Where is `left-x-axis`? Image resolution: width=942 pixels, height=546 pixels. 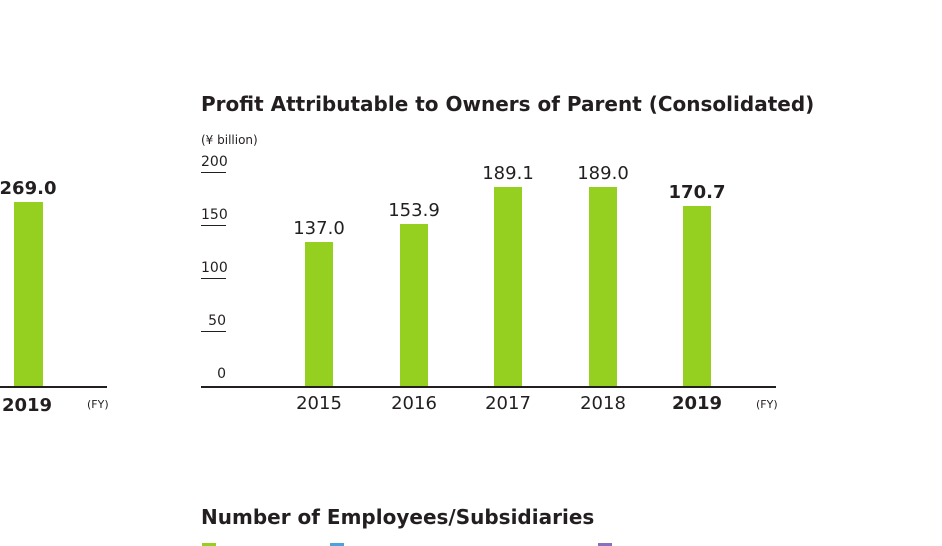
left-x-axis is located at coordinates (53, 387).